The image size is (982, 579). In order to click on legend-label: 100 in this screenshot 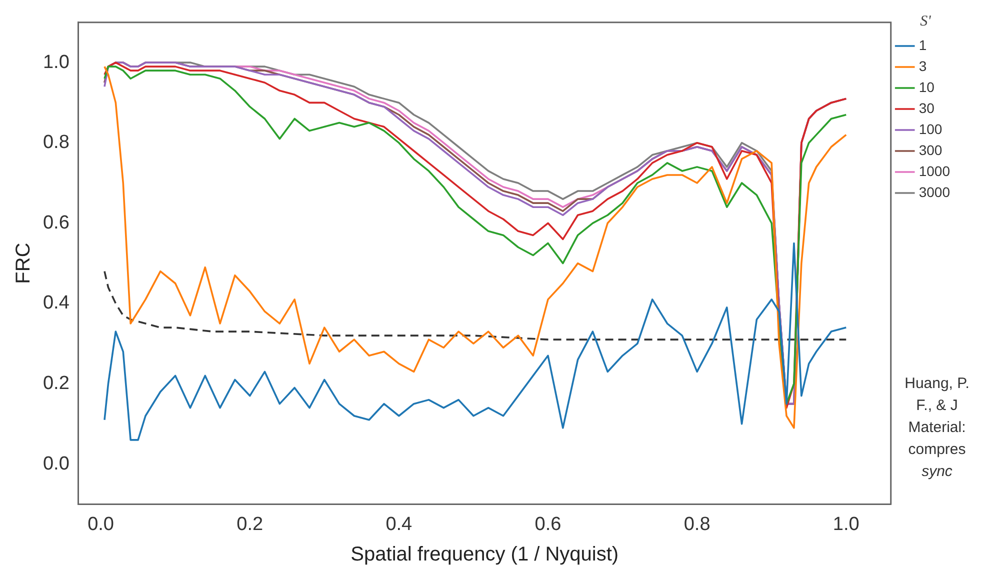, I will do `click(930, 128)`.